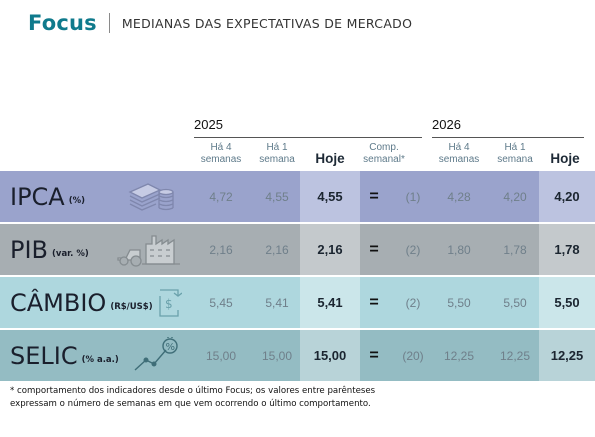 Image resolution: width=595 pixels, height=437 pixels. I want to click on indicator-name: SELIC, so click(44, 355).